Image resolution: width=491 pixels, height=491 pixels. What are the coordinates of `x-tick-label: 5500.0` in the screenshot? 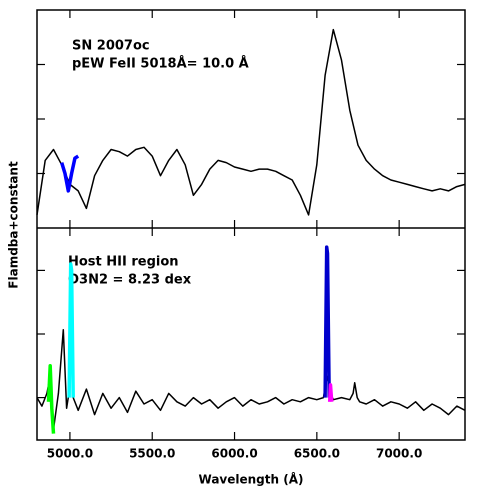 It's located at (152, 454).